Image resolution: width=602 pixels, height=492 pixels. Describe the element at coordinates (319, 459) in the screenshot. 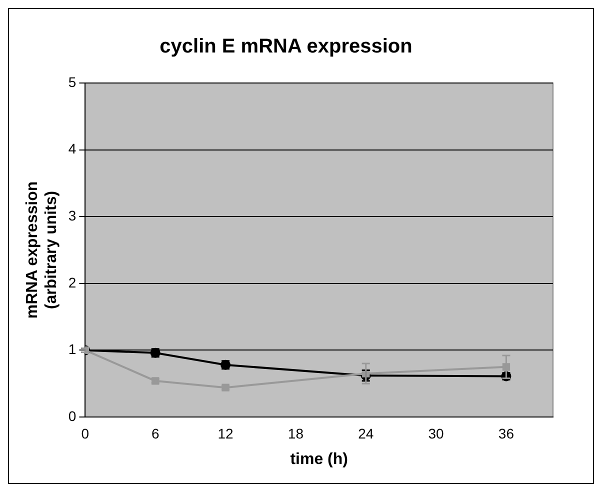

I see `x-axis-title: time (h)` at that location.